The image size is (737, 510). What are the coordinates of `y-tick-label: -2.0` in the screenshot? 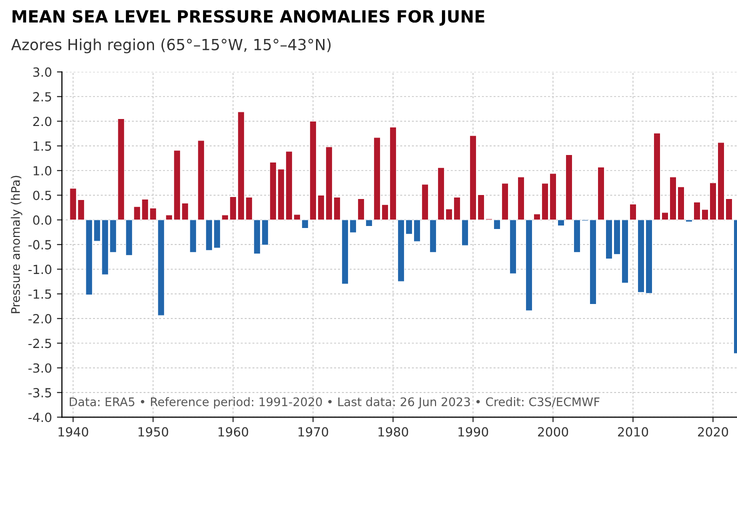 It's located at (40, 319).